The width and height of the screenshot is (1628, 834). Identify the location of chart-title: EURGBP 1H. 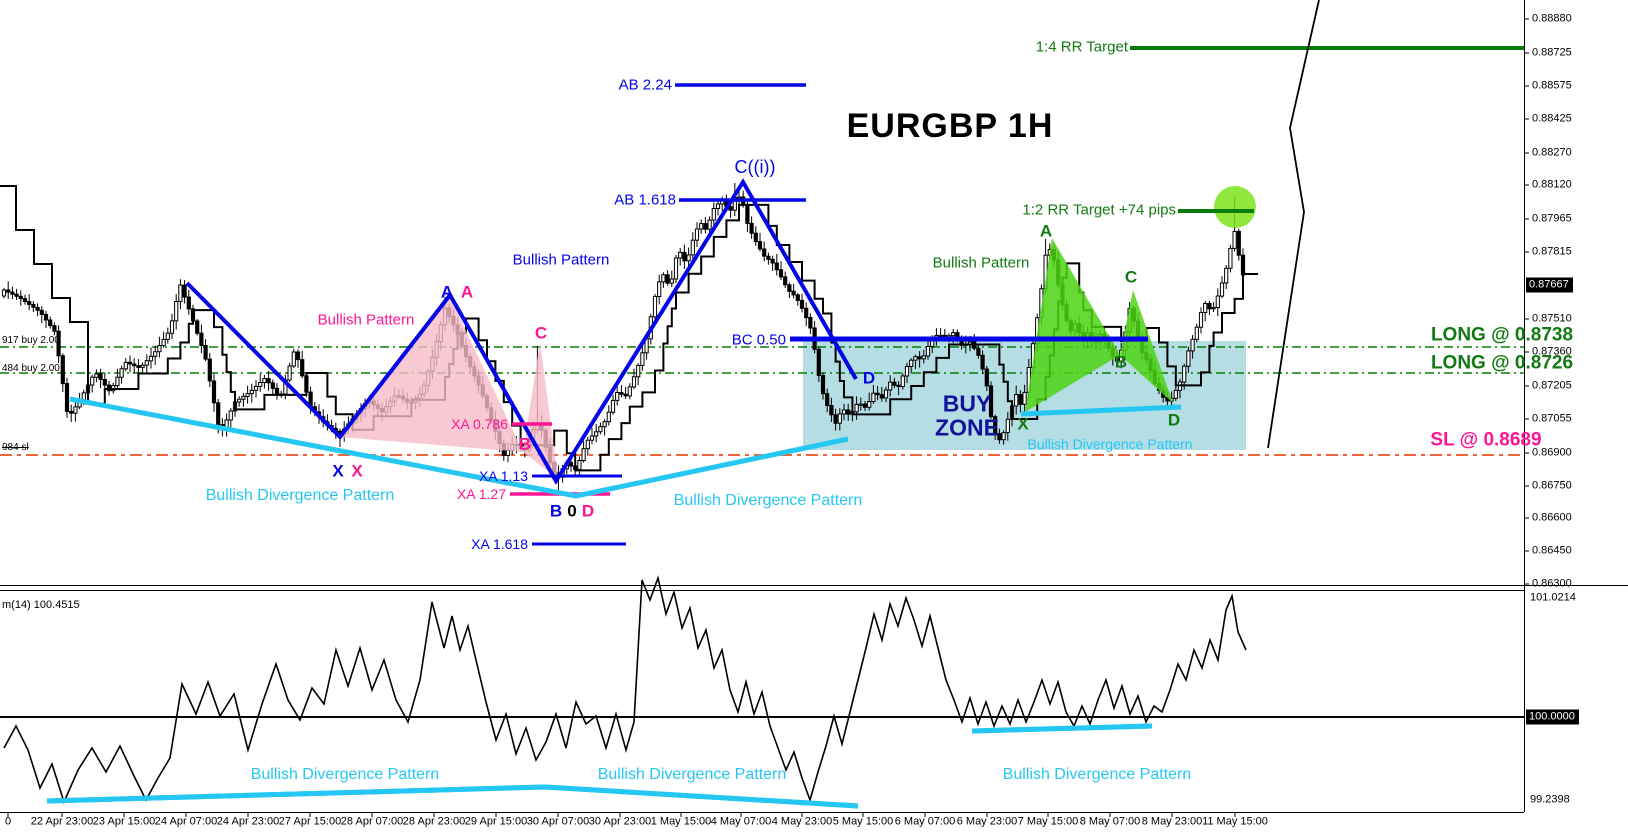
(950, 126).